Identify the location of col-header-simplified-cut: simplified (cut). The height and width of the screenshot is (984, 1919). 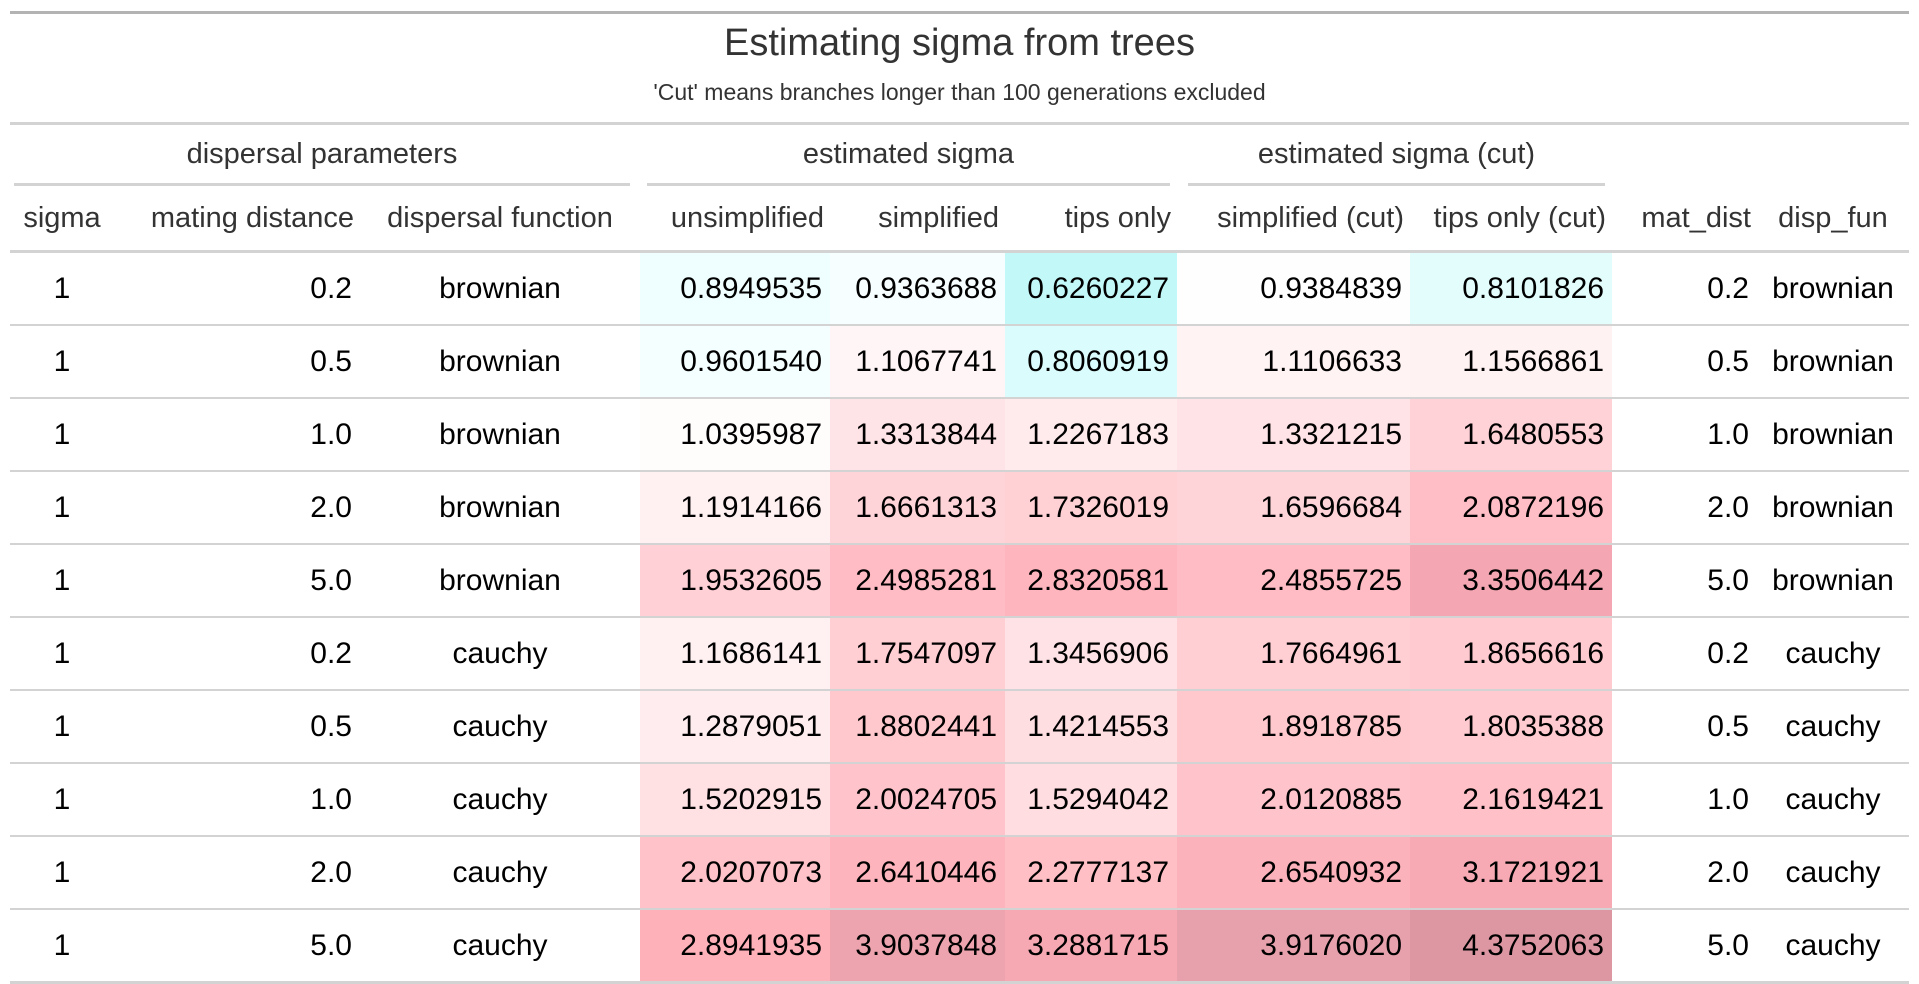
(1293, 219).